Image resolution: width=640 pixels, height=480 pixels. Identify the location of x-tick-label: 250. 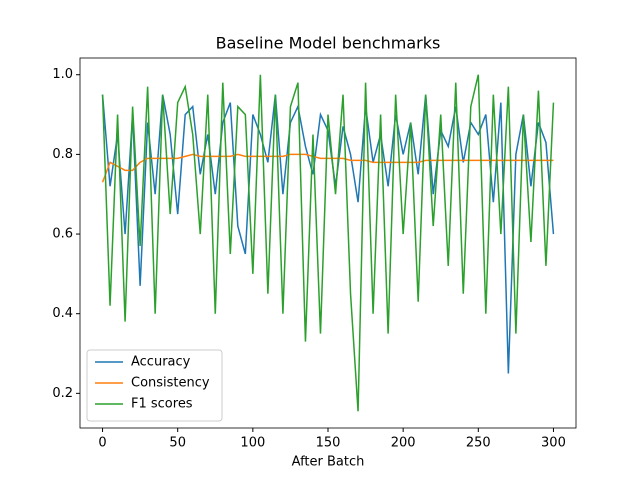
(478, 443).